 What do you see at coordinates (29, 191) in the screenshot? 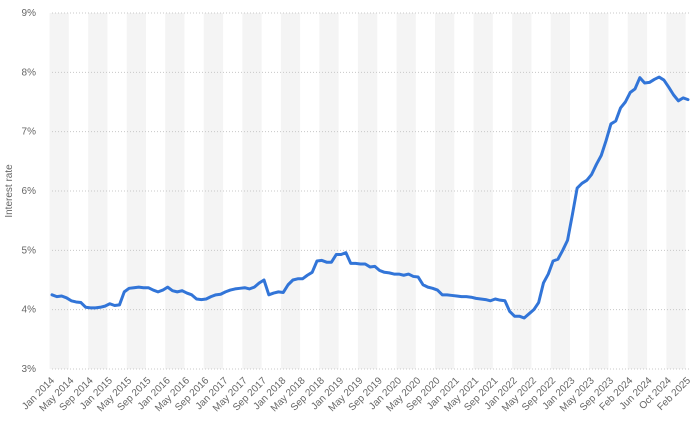
I see `y-tick-label: 6%` at bounding box center [29, 191].